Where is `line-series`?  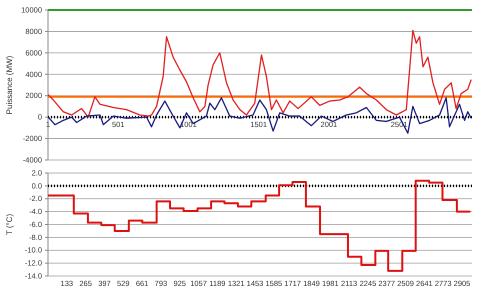 line-series is located at coordinates (260, 115).